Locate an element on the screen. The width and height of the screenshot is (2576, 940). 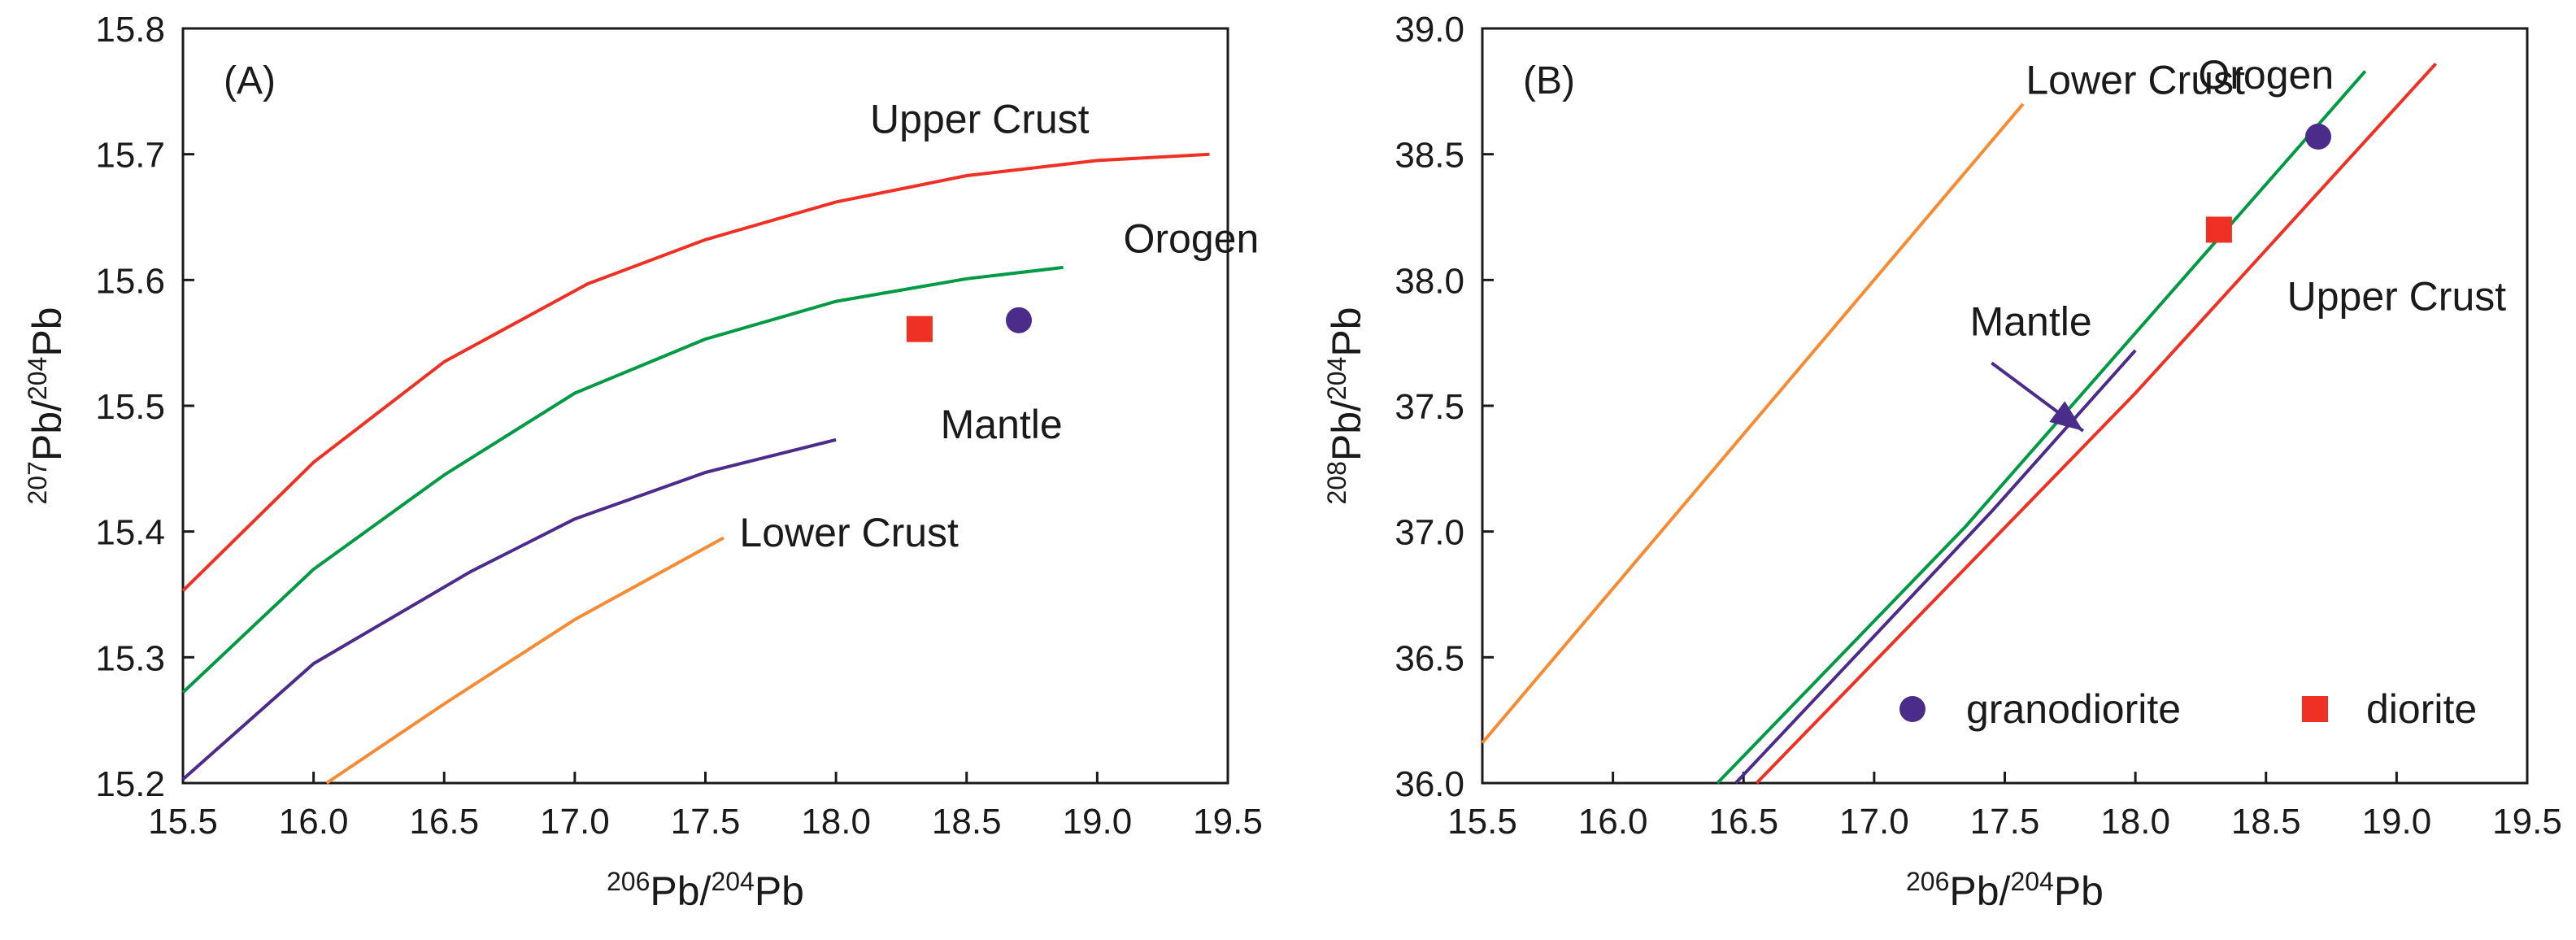
panel-a-y-tick-label: 15.4 is located at coordinates (130, 533).